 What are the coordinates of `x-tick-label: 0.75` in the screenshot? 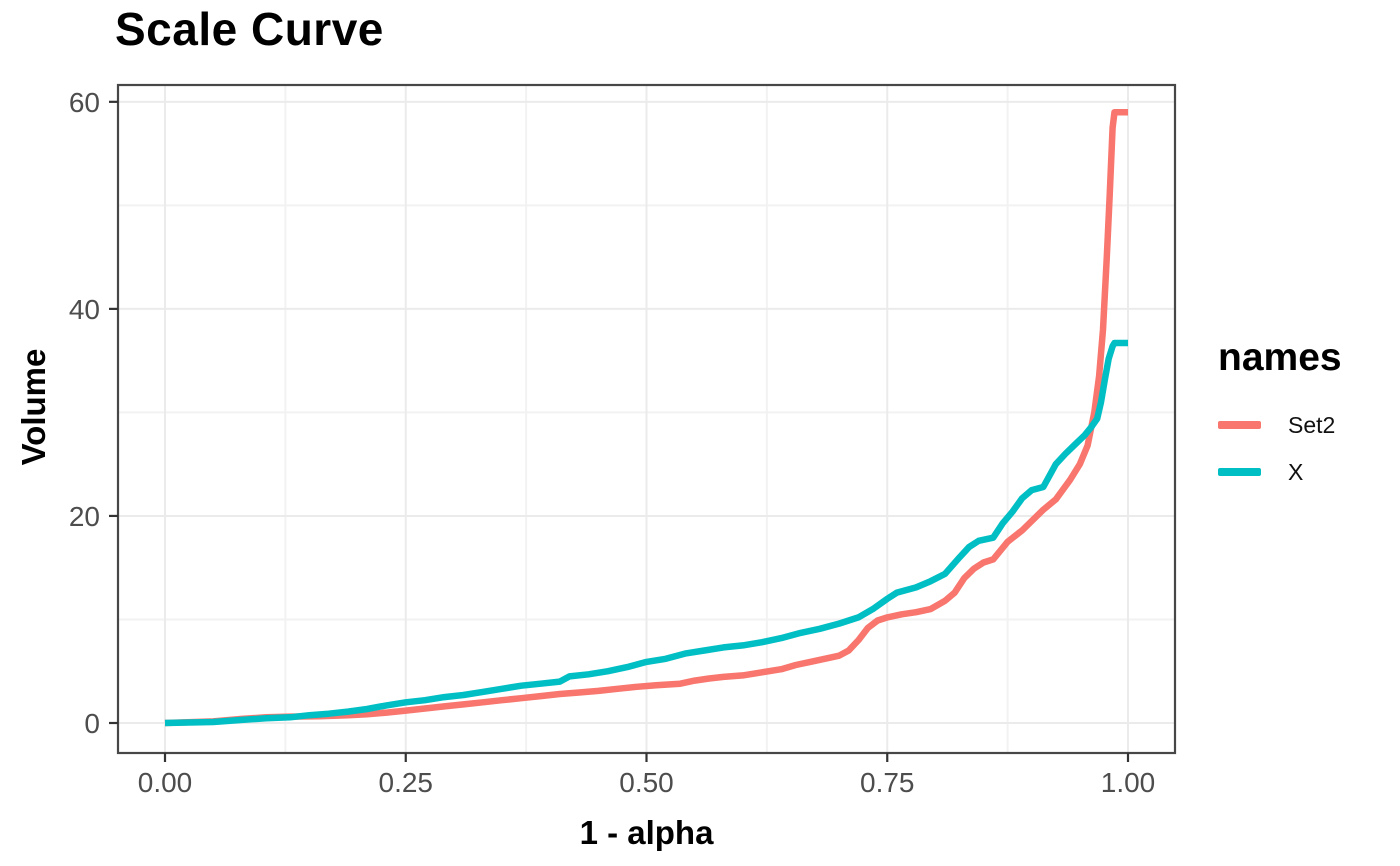 It's located at (887, 782).